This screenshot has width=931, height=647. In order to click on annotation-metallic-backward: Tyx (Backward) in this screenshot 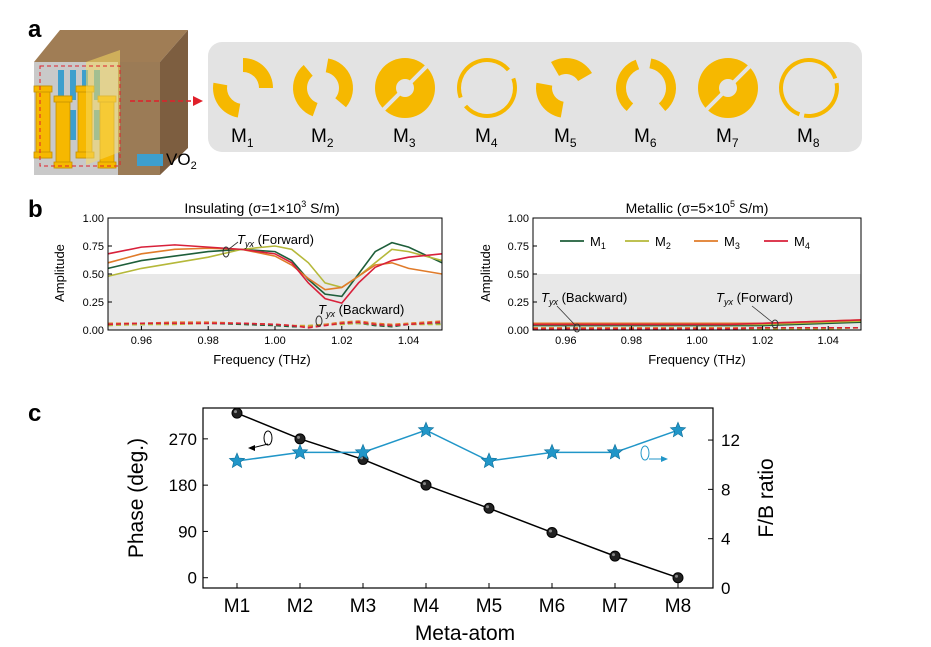, I will do `click(584, 298)`.